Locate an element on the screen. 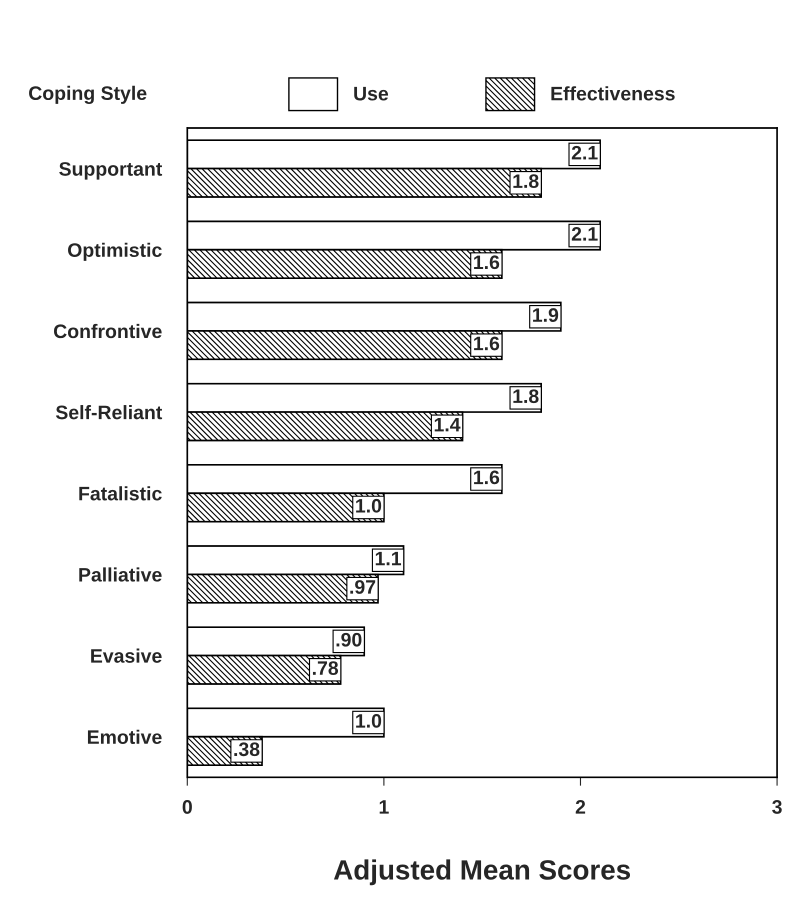  legend-label: Effectiveness is located at coordinates (613, 93).